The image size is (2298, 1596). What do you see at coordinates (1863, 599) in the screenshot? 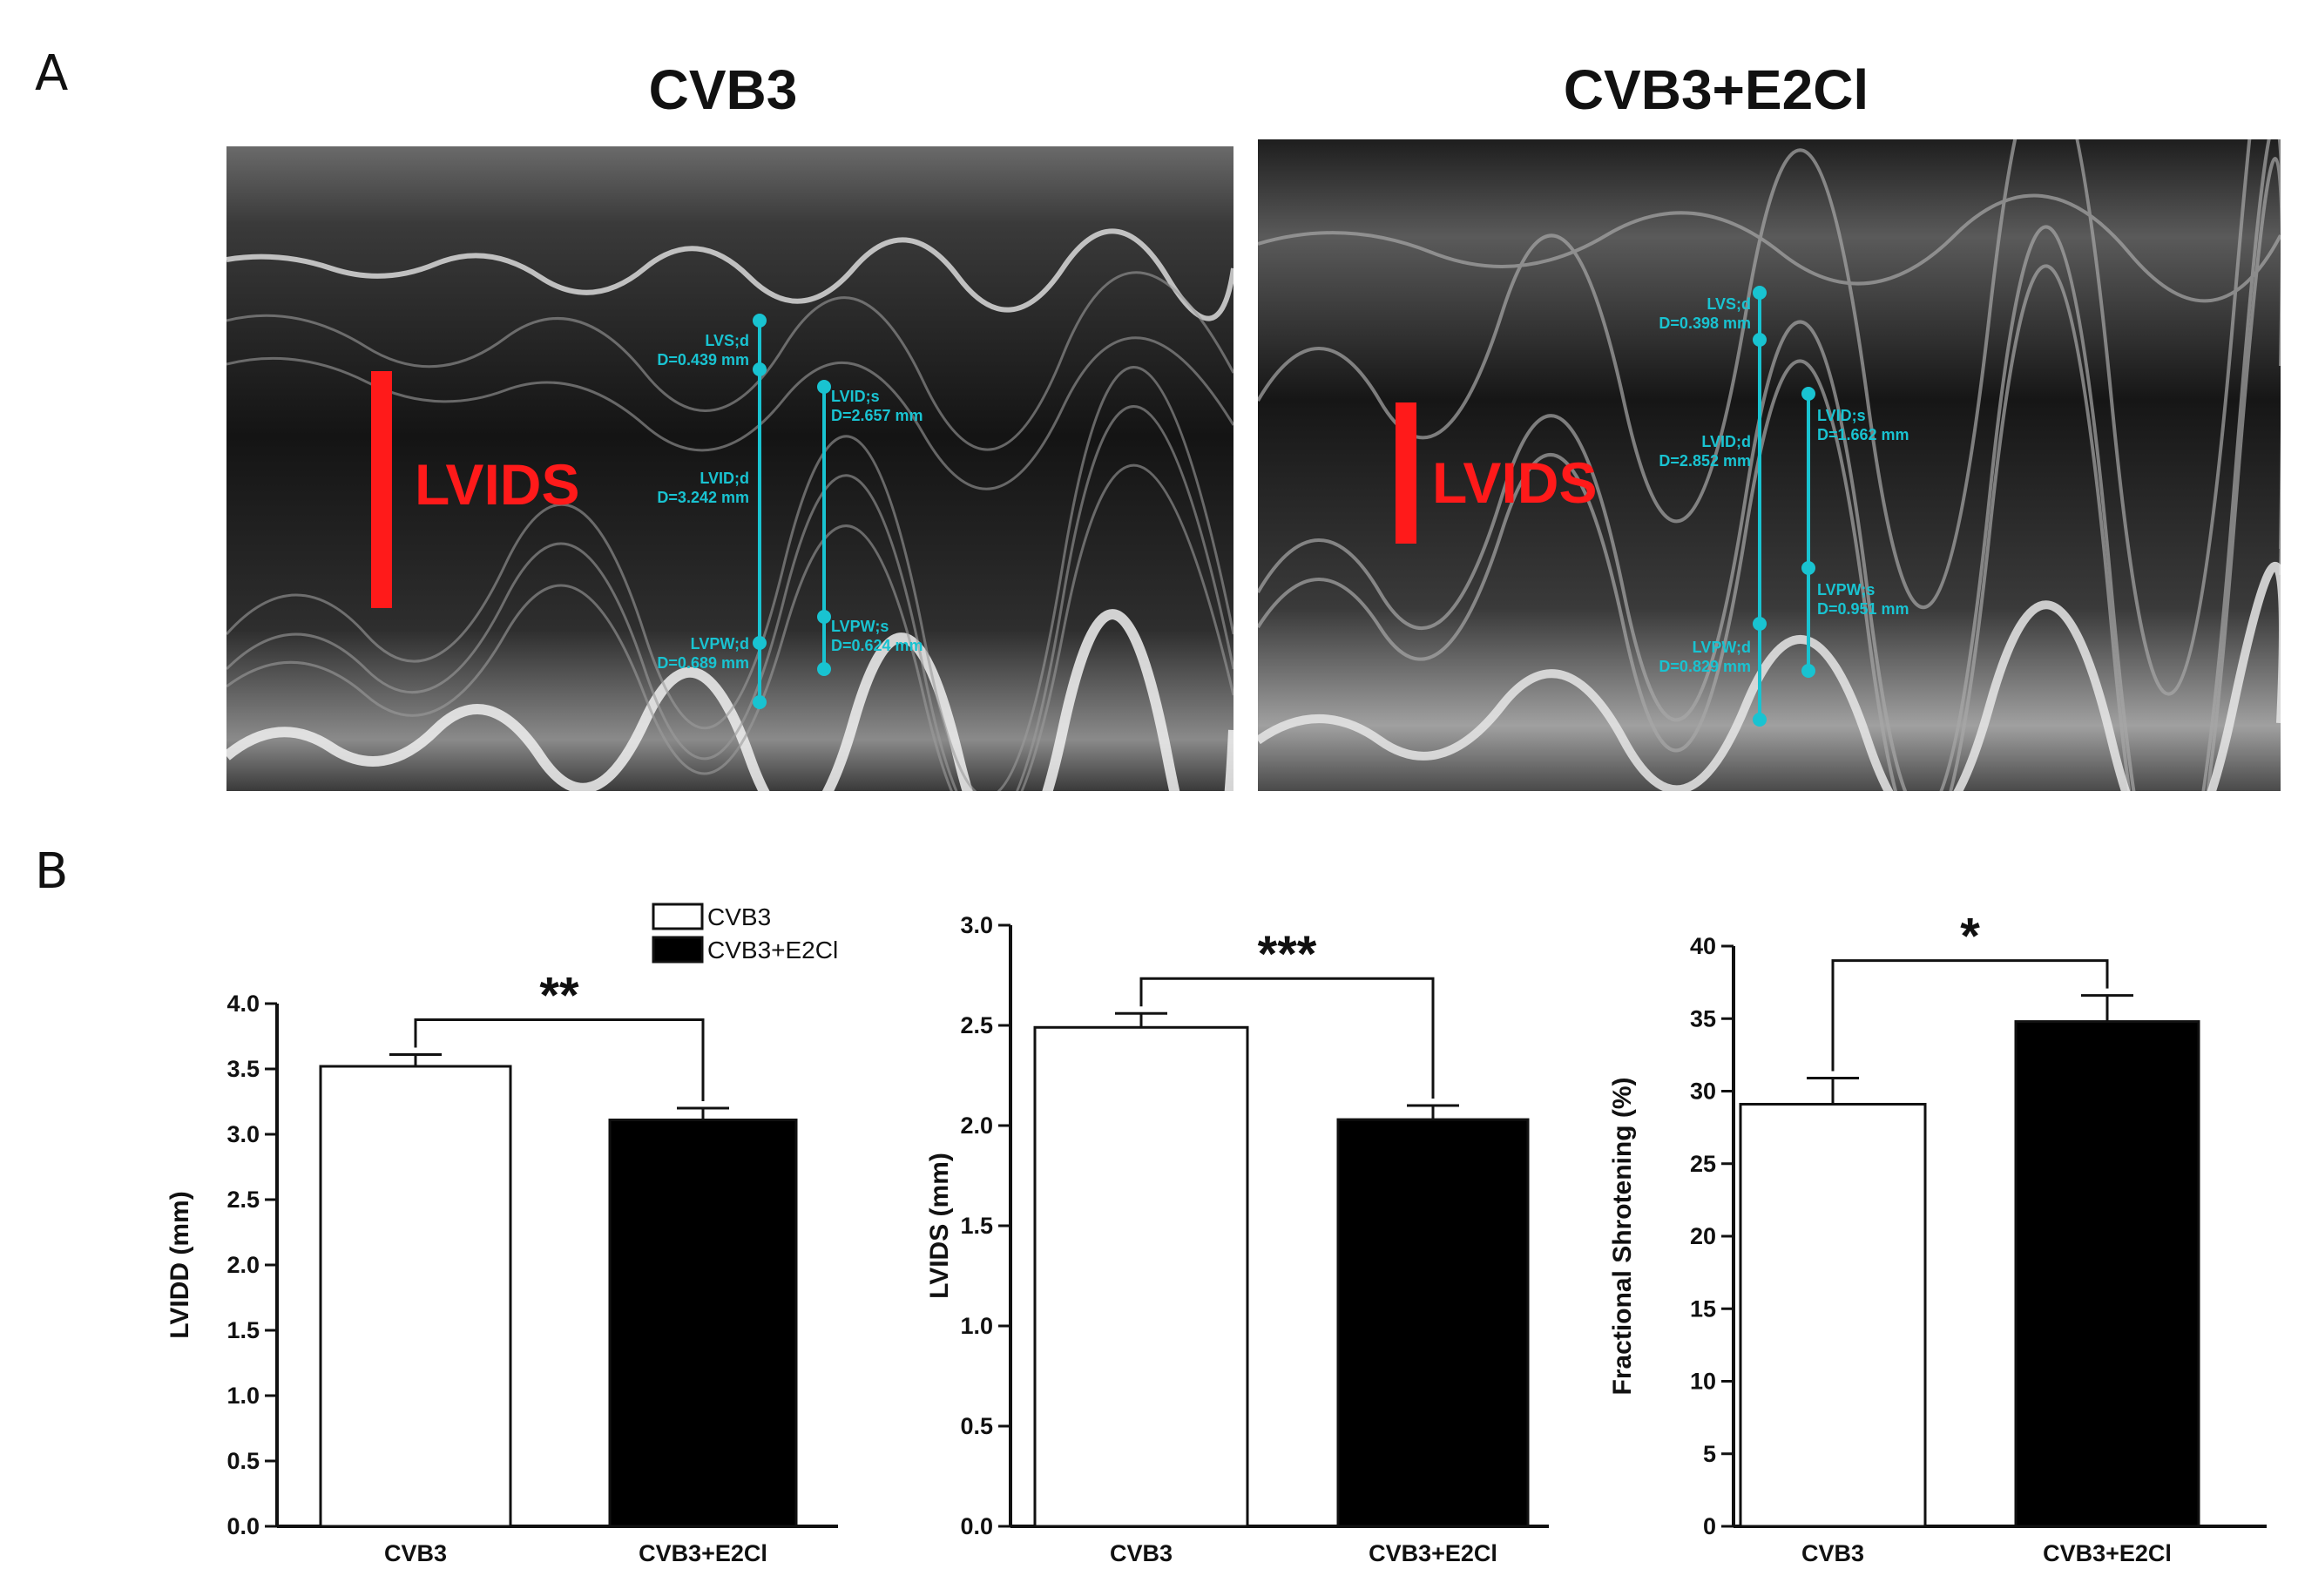
I see `measure-lvpws-right: LVPW;s D=0.951 mm` at bounding box center [1863, 599].